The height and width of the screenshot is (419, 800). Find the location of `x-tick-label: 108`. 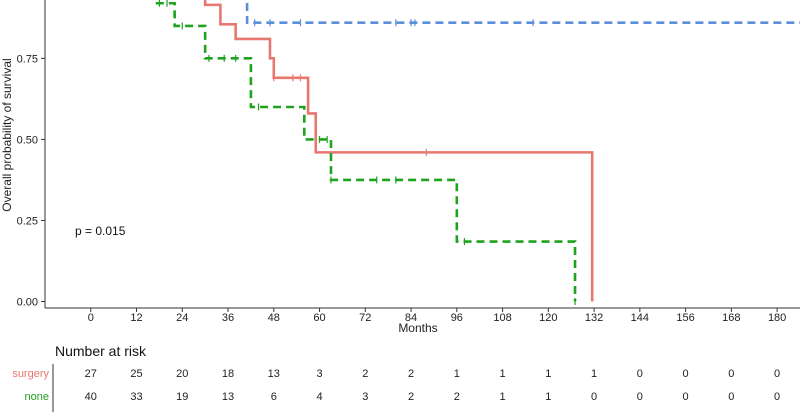

x-tick-label: 108 is located at coordinates (502, 318).